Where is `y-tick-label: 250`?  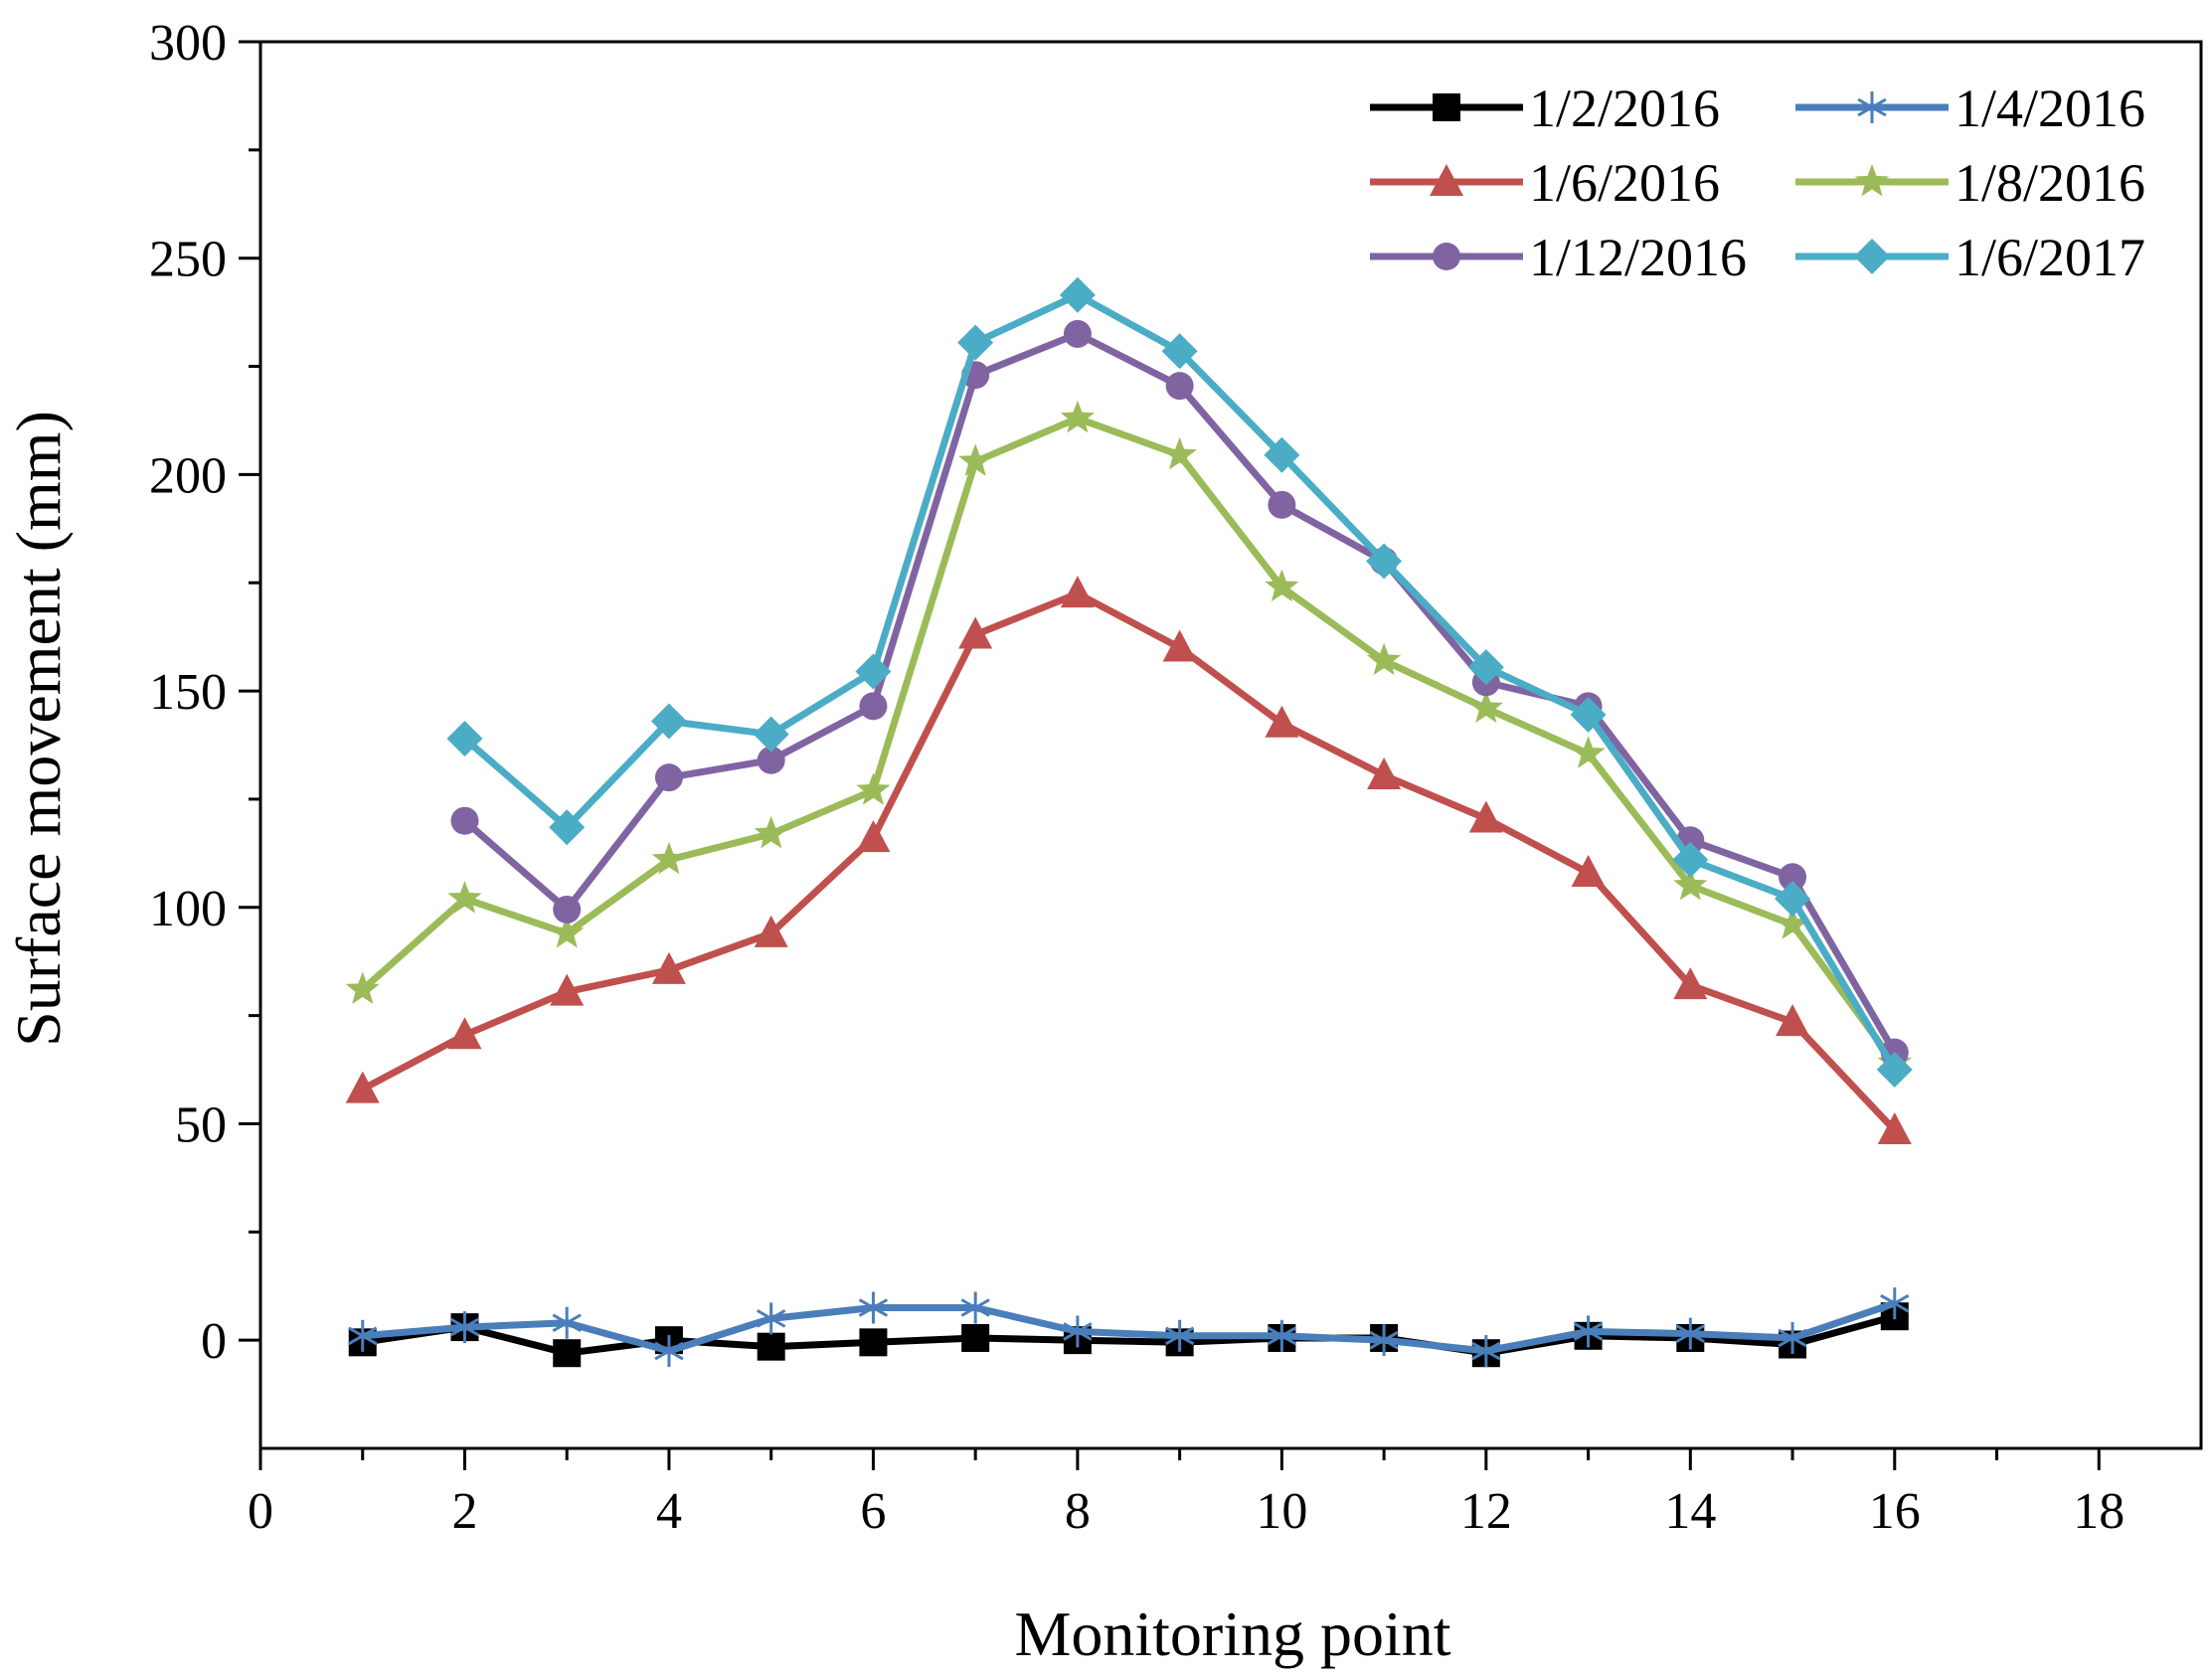
y-tick-label: 250 is located at coordinates (188, 260).